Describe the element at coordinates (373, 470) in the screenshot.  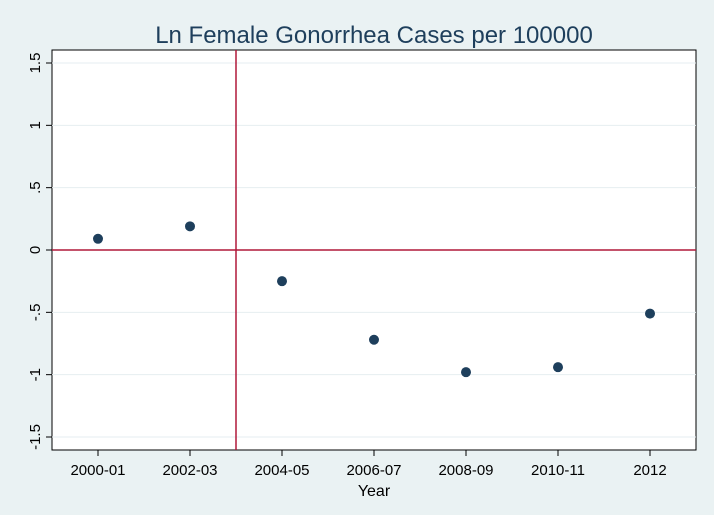
I see `x-tick-label: 2006-07` at that location.